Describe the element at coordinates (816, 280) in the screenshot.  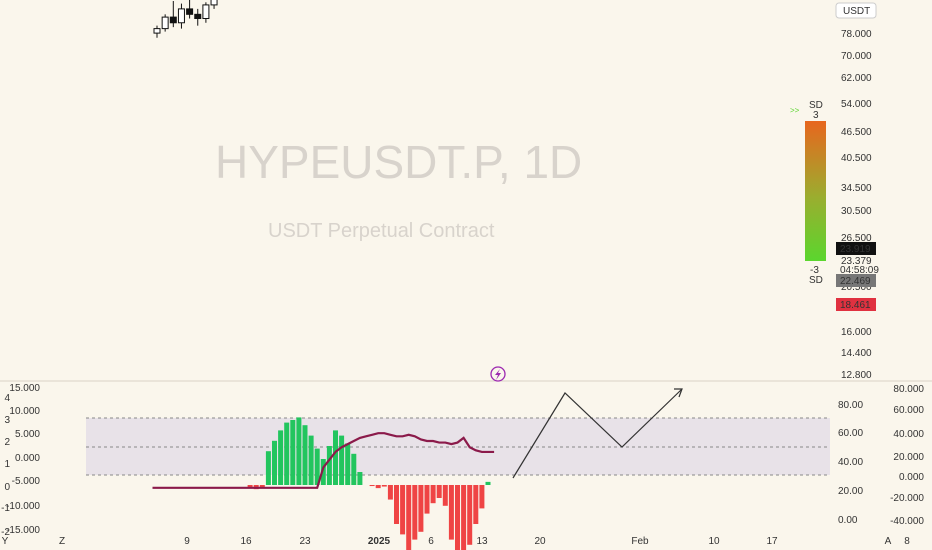
I see `sd-bottom: SD` at that location.